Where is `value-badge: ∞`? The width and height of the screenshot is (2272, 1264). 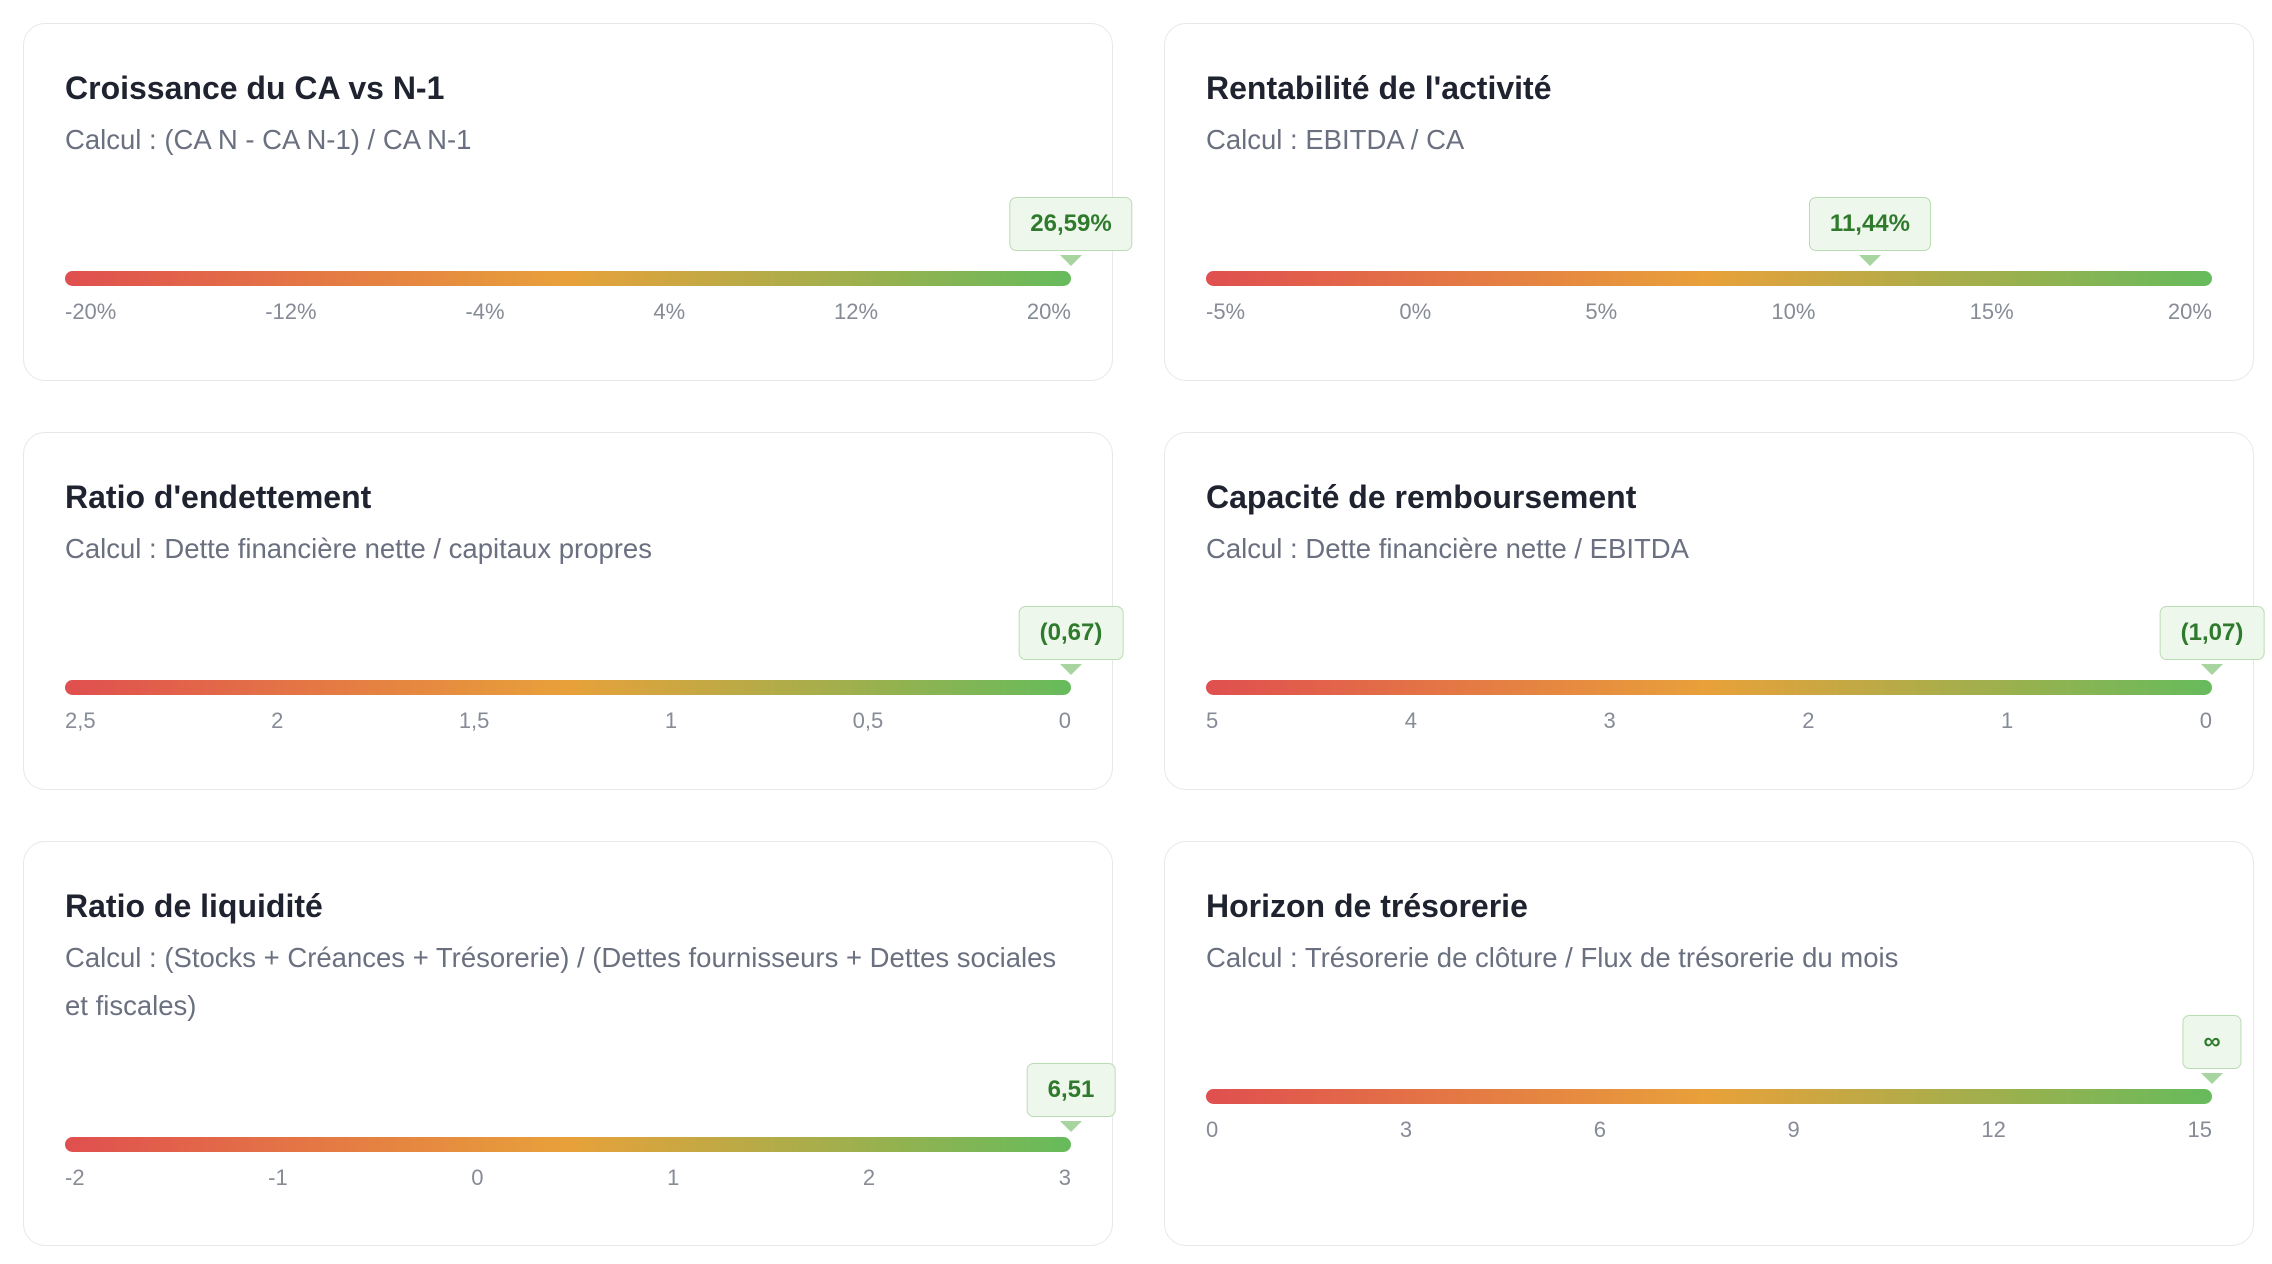
value-badge: ∞ is located at coordinates (2212, 1042).